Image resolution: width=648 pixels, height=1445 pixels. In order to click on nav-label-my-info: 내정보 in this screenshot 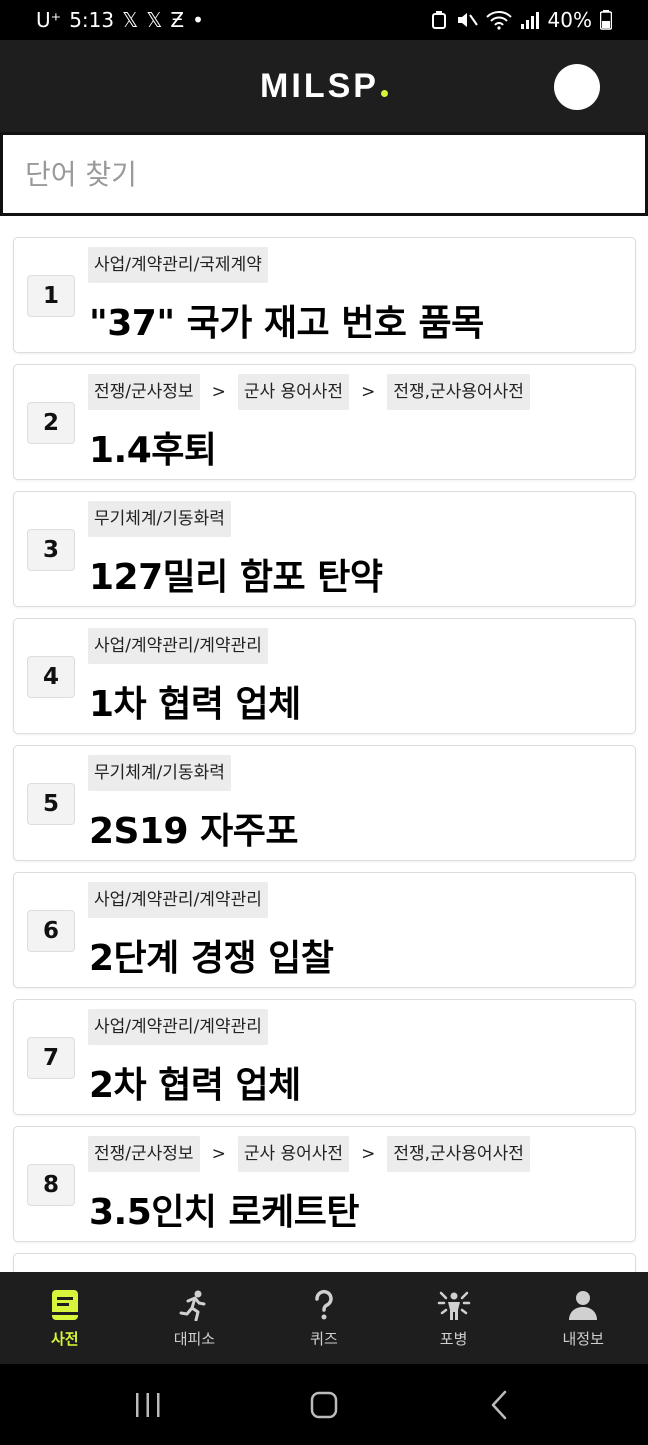, I will do `click(583, 1338)`.